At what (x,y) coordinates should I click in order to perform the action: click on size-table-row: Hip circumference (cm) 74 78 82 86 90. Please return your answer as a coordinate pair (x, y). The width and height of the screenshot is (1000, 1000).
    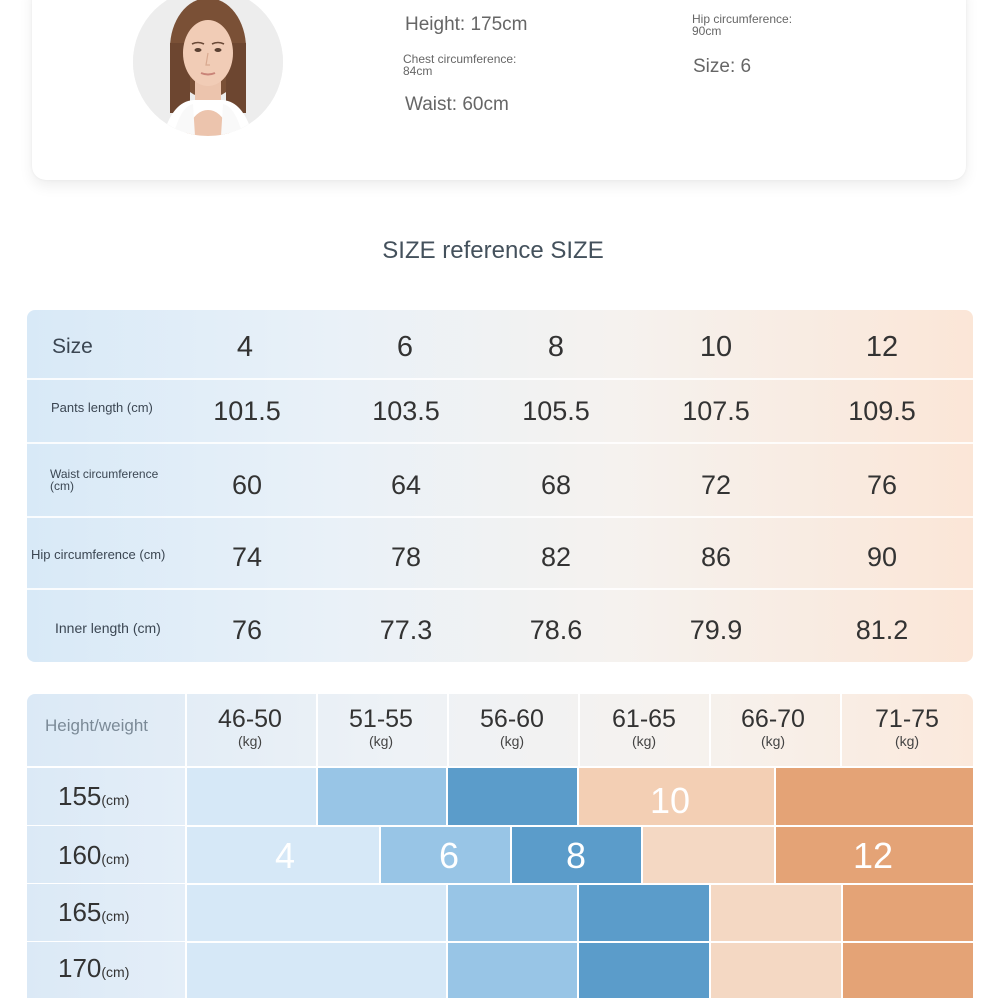
    Looking at the image, I should click on (500, 554).